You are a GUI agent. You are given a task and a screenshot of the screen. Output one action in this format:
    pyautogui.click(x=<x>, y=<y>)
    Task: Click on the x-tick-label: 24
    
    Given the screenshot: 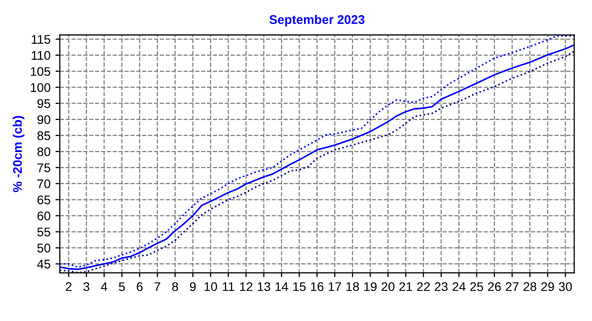 What is the action you would take?
    pyautogui.click(x=459, y=286)
    